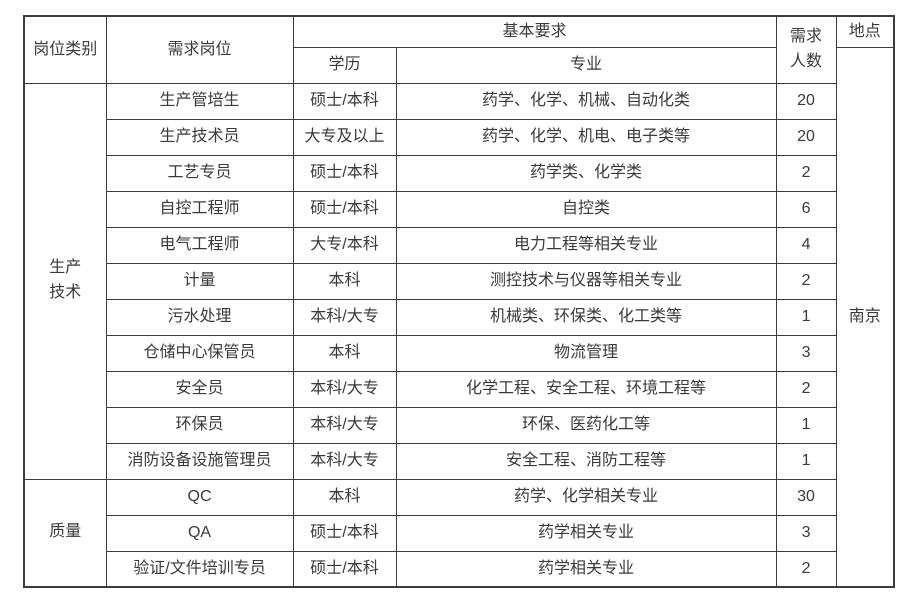  I want to click on location-cell: 南京, so click(865, 317).